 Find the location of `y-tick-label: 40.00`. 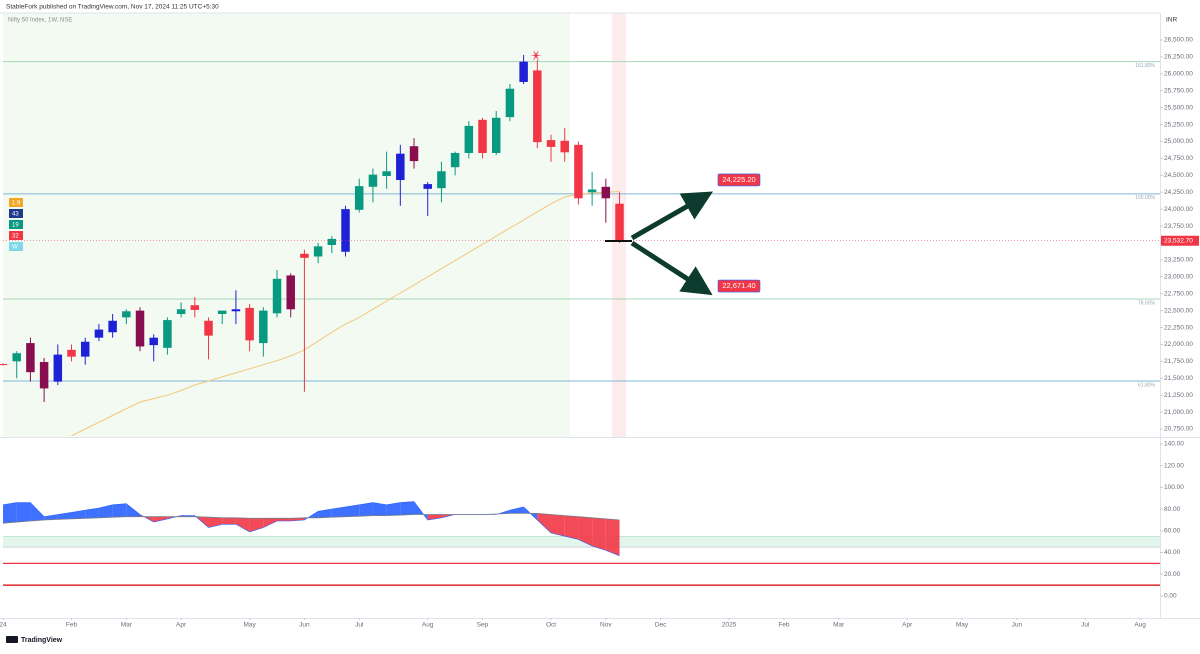

y-tick-label: 40.00 is located at coordinates (1172, 552).